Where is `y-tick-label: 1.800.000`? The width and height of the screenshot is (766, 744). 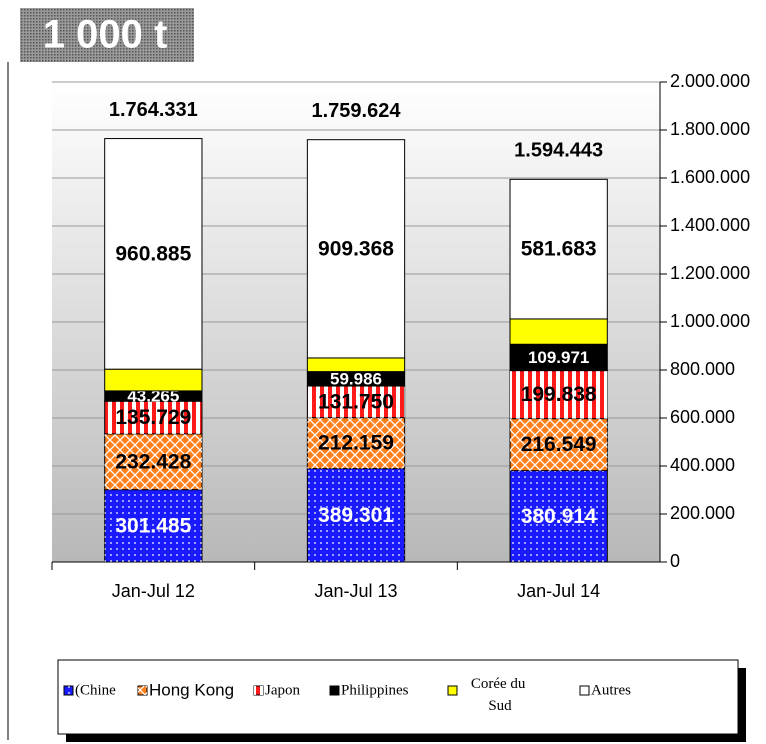
y-tick-label: 1.800.000 is located at coordinates (710, 129).